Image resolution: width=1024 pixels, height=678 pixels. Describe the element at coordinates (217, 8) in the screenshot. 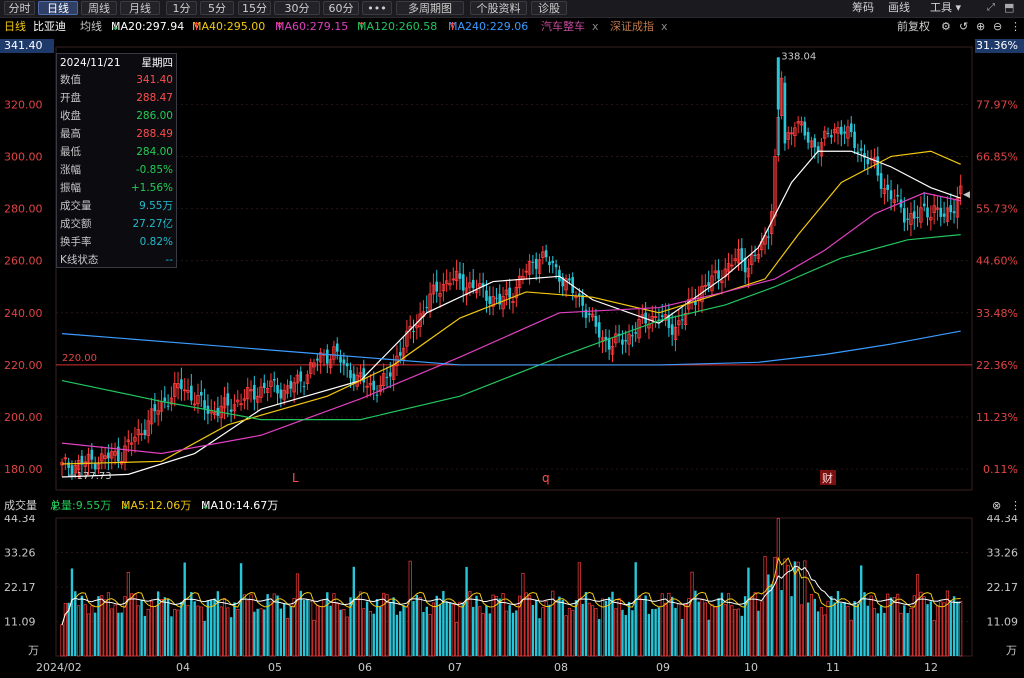

I see `tab-5: 5分` at that location.